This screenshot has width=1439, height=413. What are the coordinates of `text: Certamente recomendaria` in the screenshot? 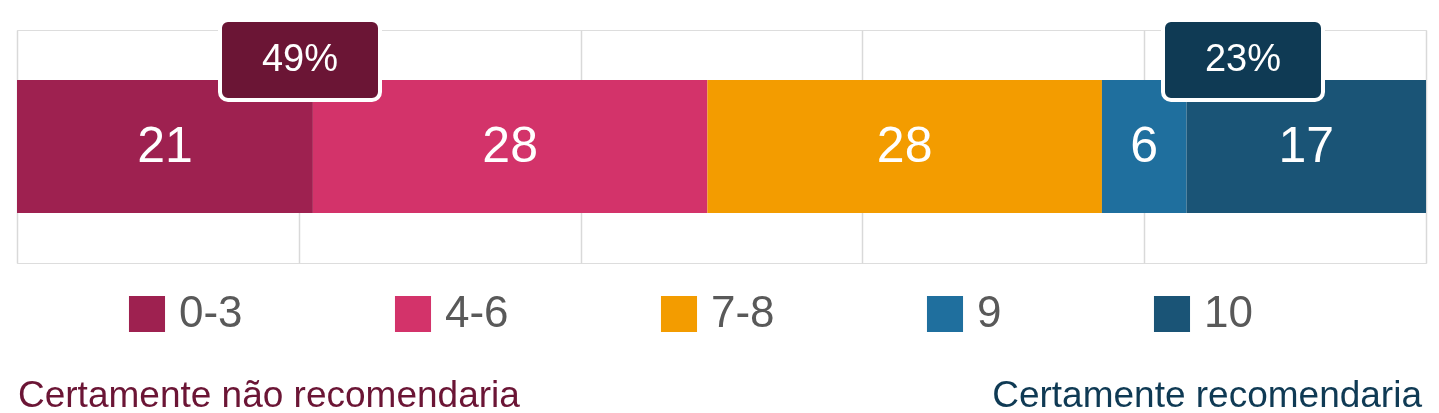 It's located at (1207, 393).